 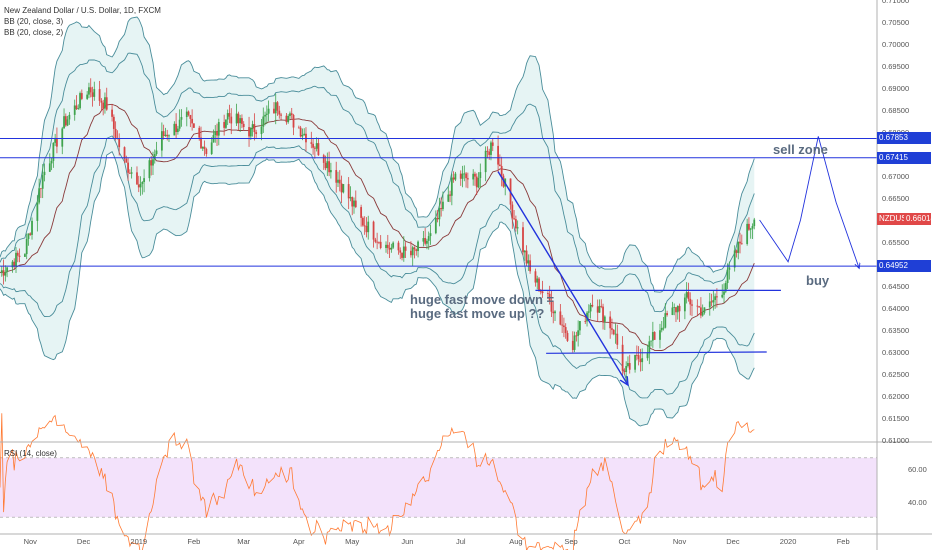 I want to click on price-tag: 0.67415, so click(x=904, y=157).